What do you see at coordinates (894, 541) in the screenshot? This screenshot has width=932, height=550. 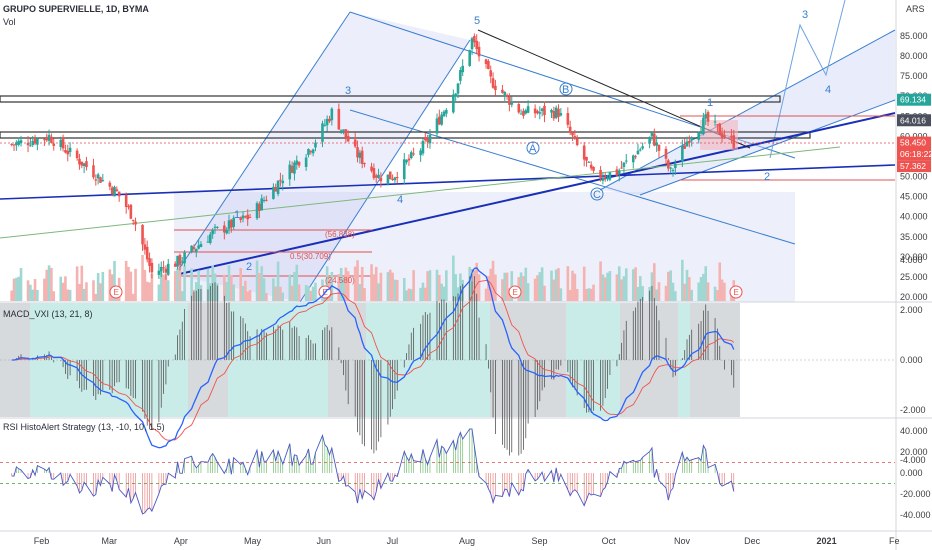 I see `time-tick-label: Fe` at bounding box center [894, 541].